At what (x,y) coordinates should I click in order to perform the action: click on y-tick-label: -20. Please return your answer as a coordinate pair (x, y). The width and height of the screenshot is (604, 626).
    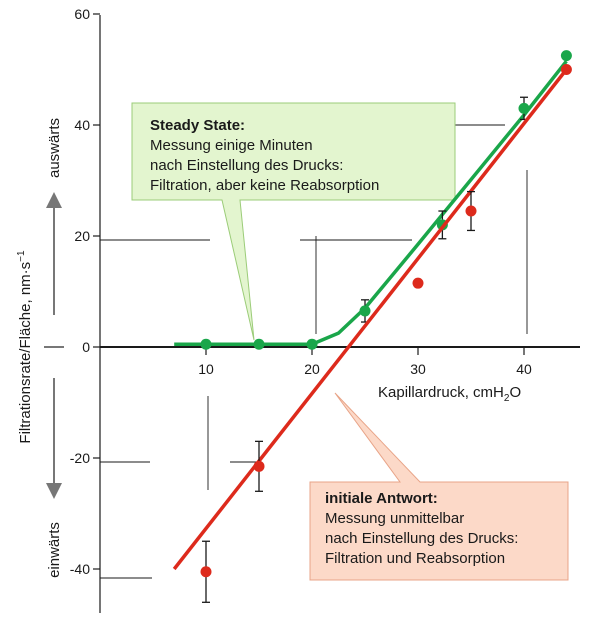
    Looking at the image, I should click on (80, 458).